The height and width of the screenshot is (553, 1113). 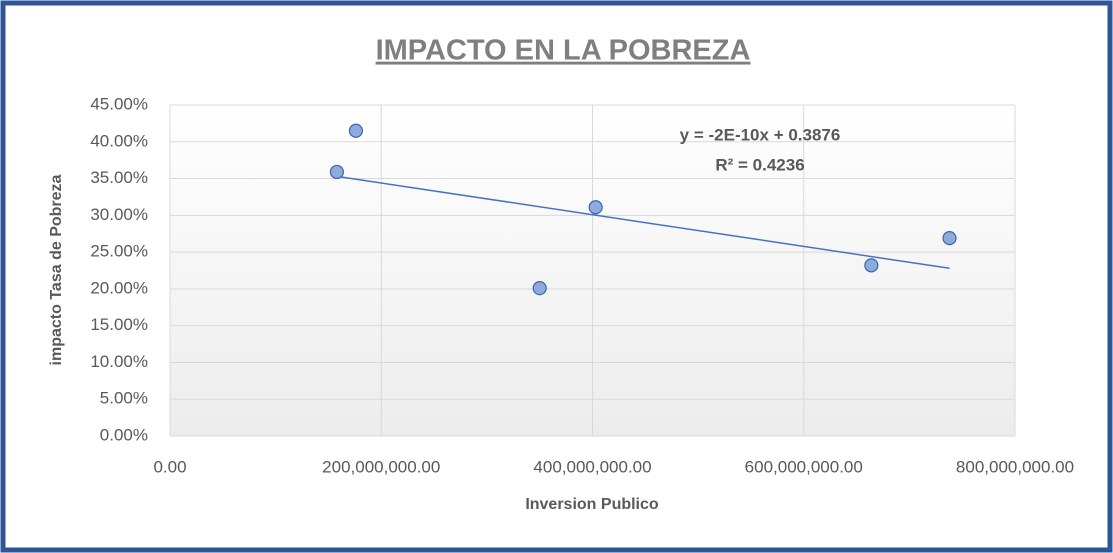 What do you see at coordinates (643, 222) in the screenshot?
I see `trendline` at bounding box center [643, 222].